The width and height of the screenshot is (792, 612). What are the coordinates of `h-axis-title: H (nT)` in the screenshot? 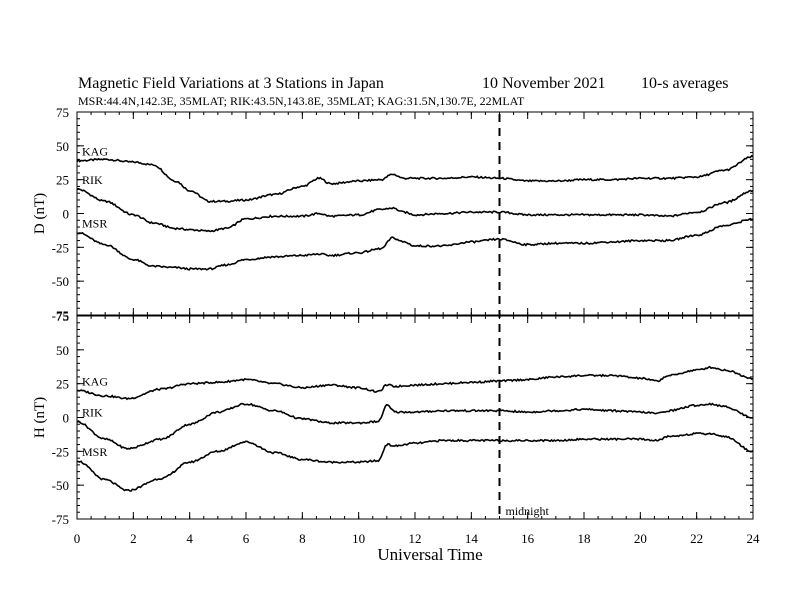 It's located at (40, 417).